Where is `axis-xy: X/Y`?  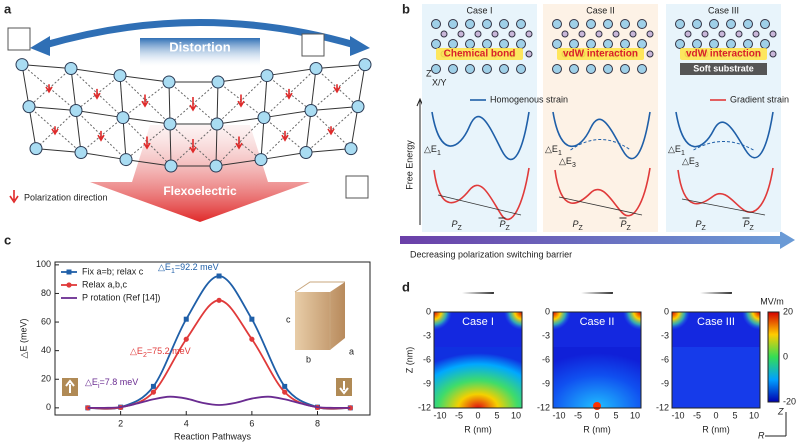 axis-xy: X/Y is located at coordinates (439, 82).